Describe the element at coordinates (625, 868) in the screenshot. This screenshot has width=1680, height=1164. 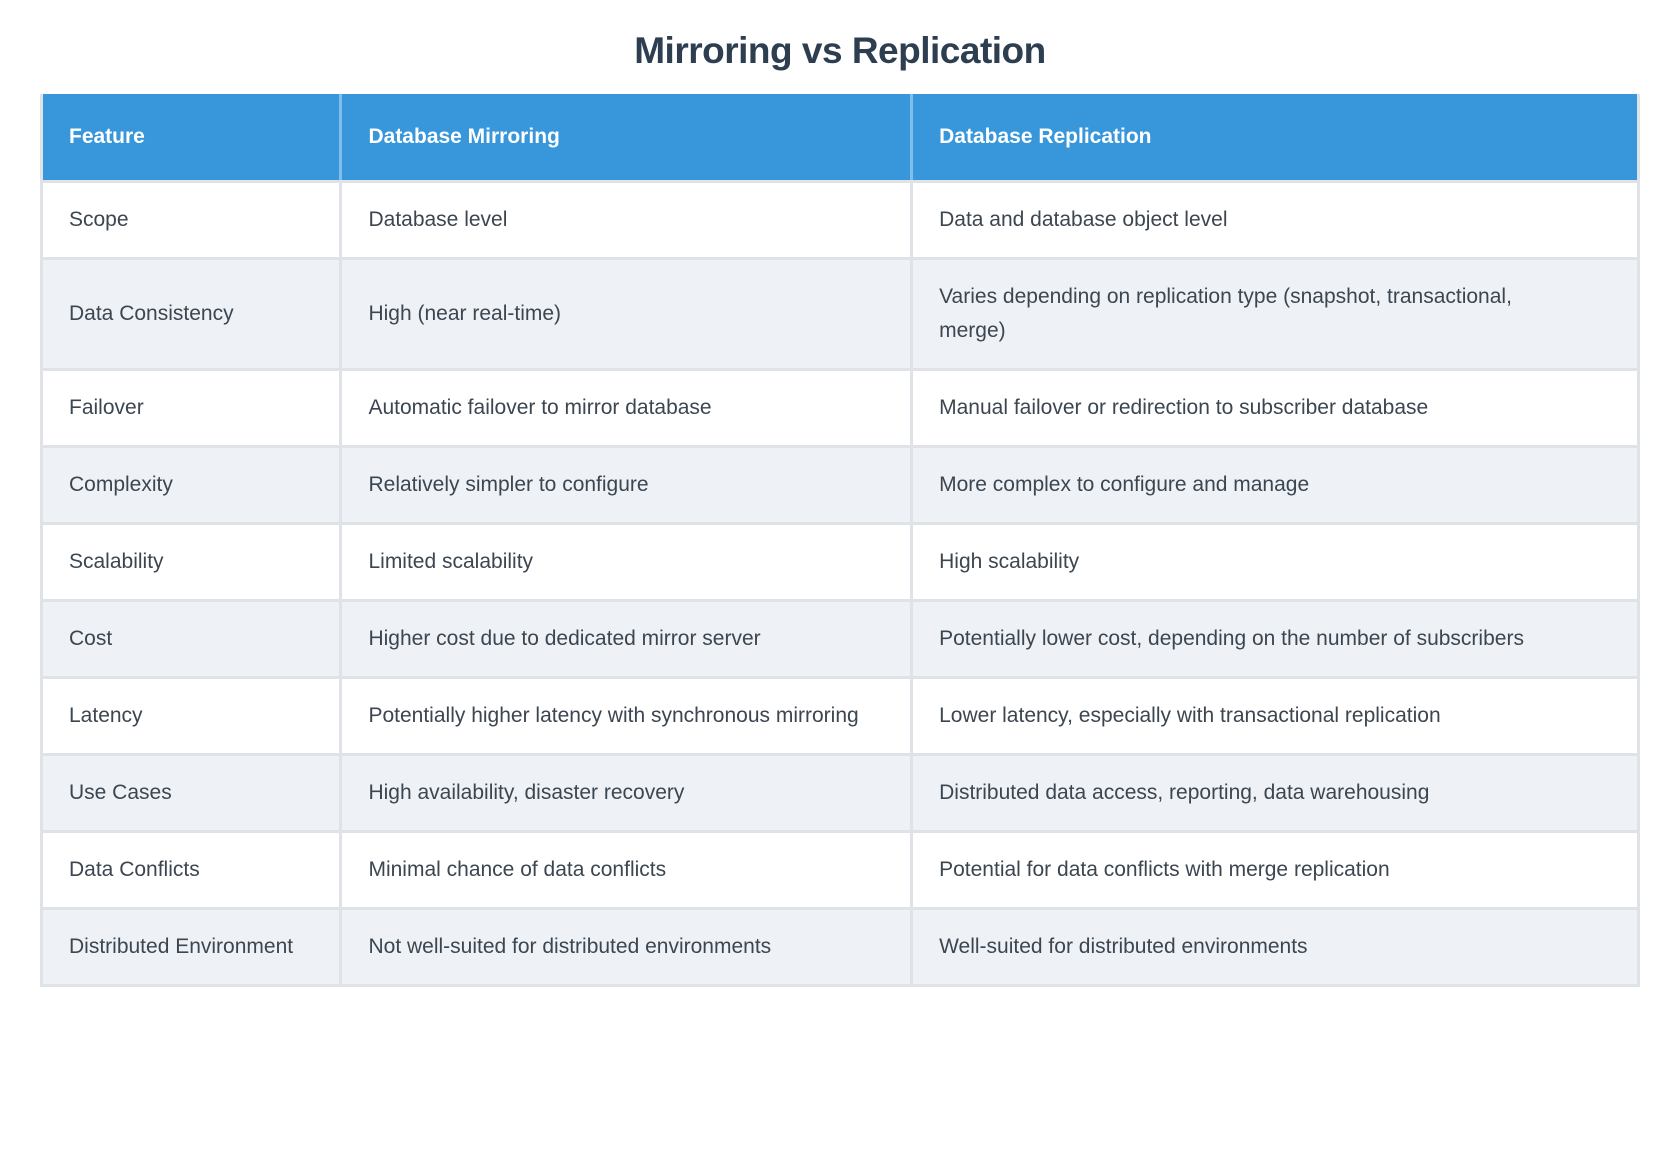
I see `mirroring-cell: Minimal chance of data conflicts` at that location.